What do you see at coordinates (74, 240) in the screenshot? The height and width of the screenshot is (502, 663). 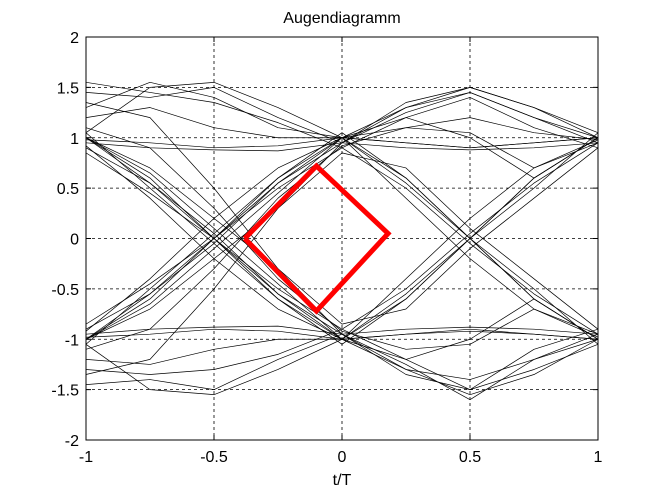 I see `y-tick-label: 0` at bounding box center [74, 240].